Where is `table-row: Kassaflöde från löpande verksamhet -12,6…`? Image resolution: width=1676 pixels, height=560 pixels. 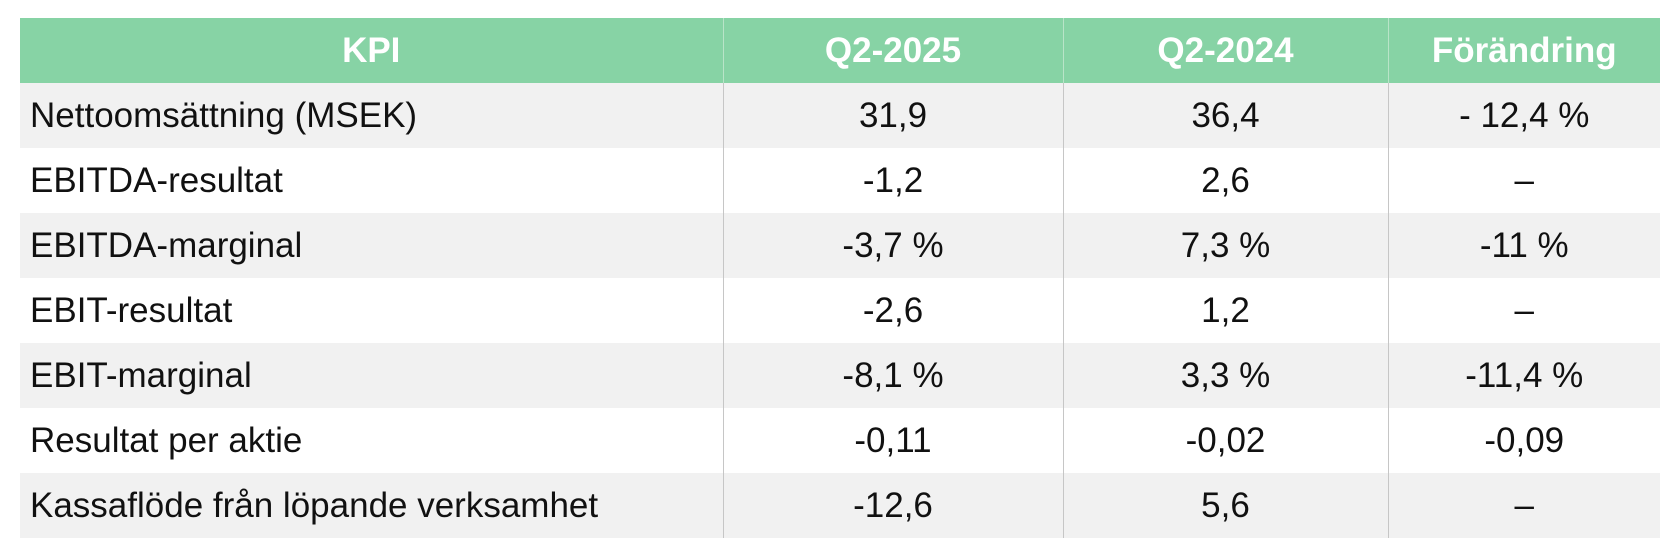
table-row: Kassaflöde från löpande verksamhet -12,6… is located at coordinates (840, 505).